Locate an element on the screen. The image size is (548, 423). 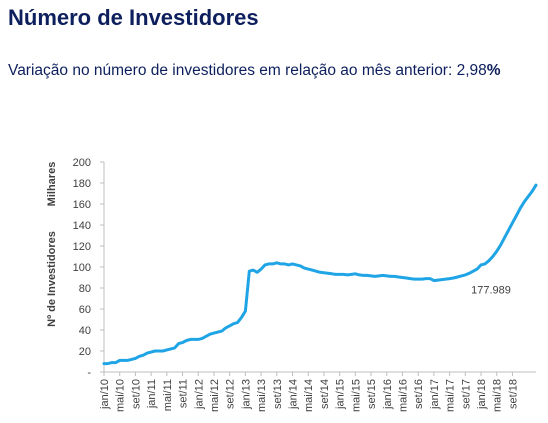
x-tick-label: set/17 is located at coordinates (466, 394).